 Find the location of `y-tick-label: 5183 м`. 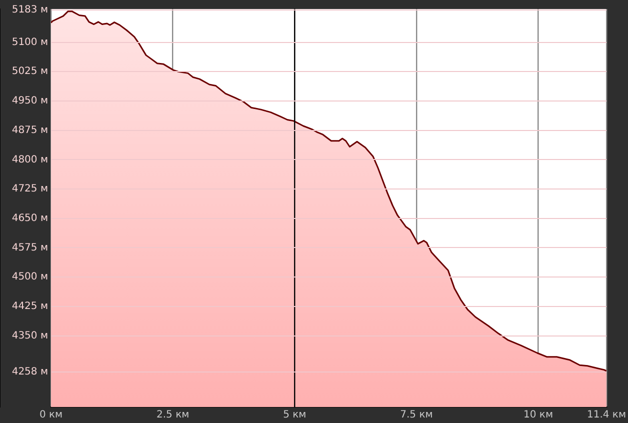

y-tick-label: 5183 м is located at coordinates (30, 10).